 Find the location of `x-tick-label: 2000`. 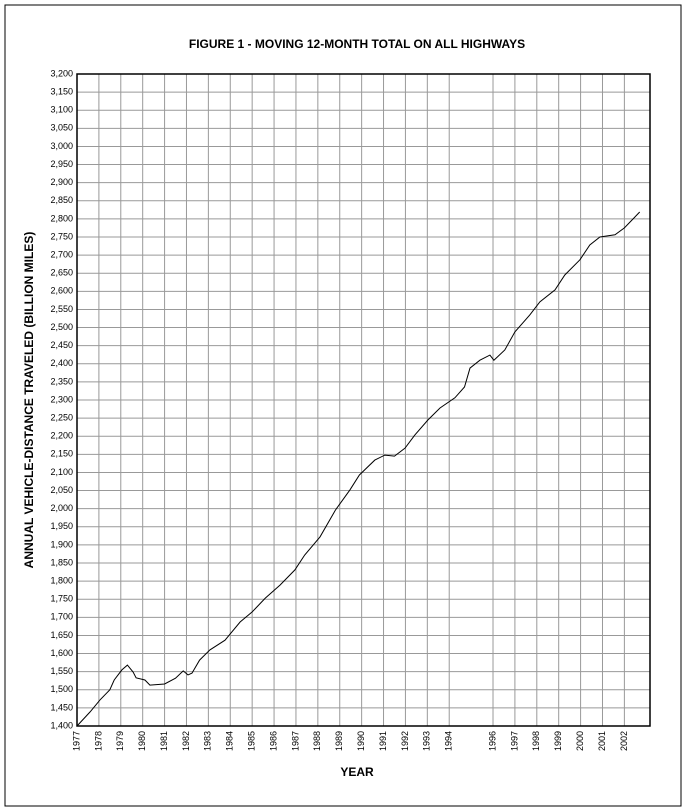

x-tick-label: 2000 is located at coordinates (580, 741).